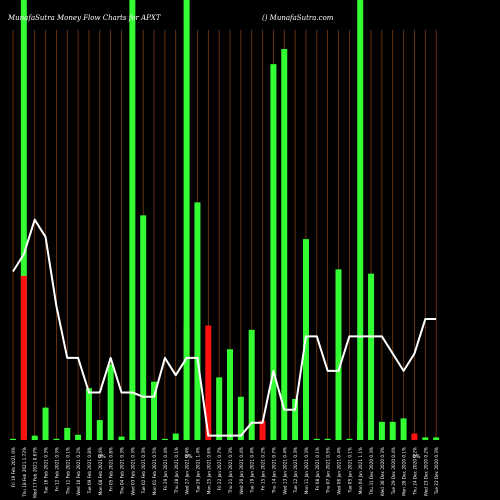  What do you see at coordinates (241, 471) in the screenshot?
I see `x-tick-label: Wed 20 Jan 2021 0.4%` at bounding box center [241, 471].